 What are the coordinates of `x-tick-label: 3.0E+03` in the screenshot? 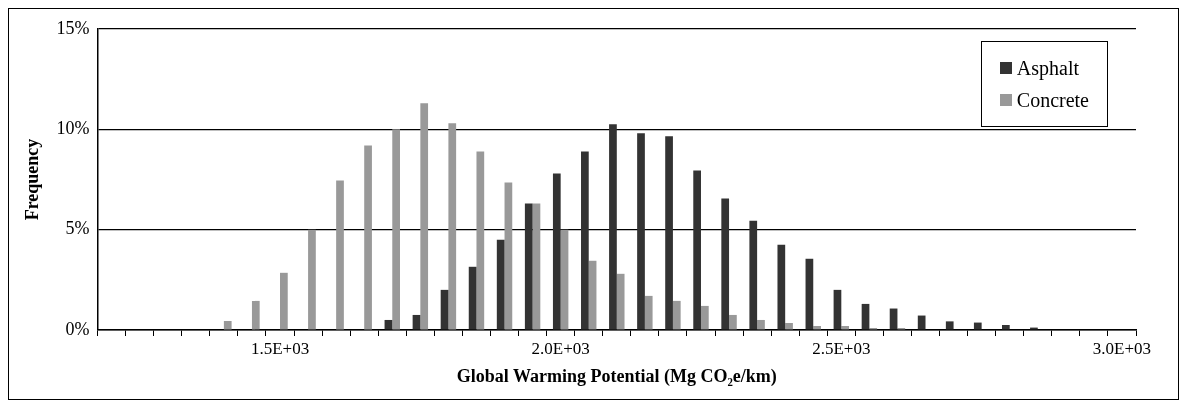 It's located at (1122, 348).